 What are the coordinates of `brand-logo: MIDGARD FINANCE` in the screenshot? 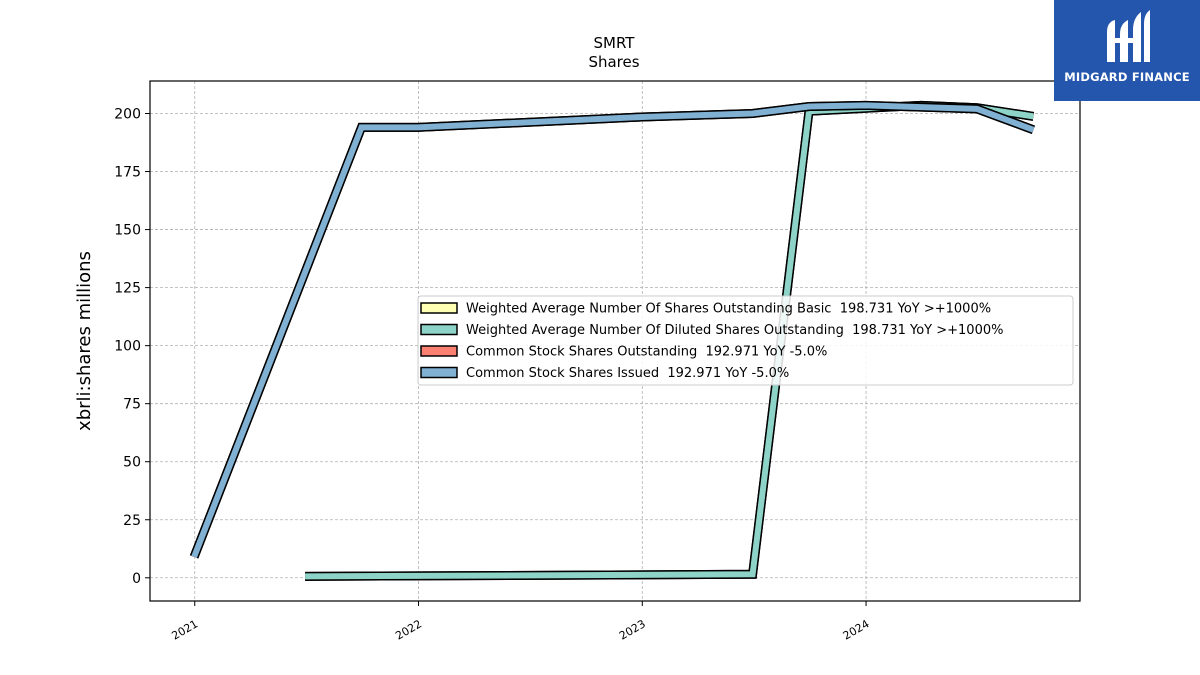 It's located at (1127, 50).